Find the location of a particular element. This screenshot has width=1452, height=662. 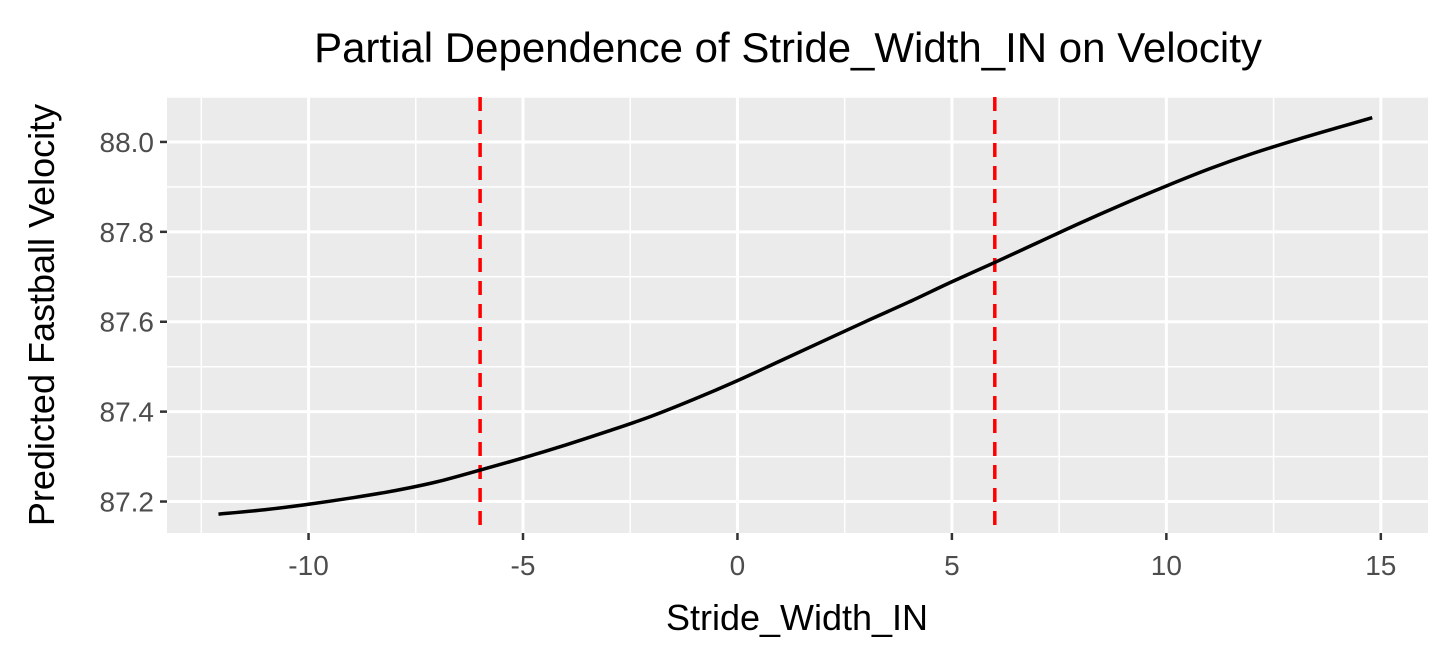

x-tick-label: -10 is located at coordinates (308, 565).